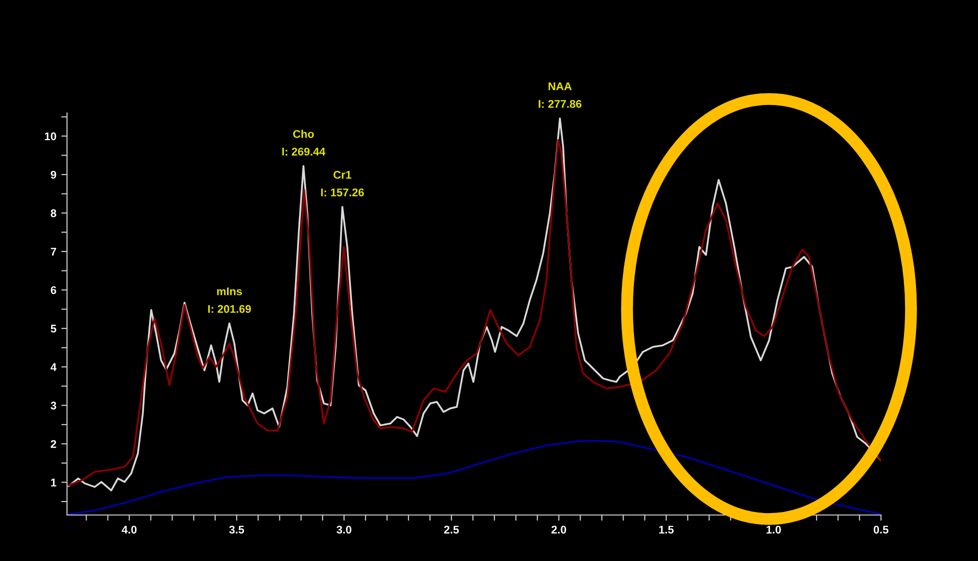 The image size is (978, 561). I want to click on y-tick-label: 7, so click(53, 252).